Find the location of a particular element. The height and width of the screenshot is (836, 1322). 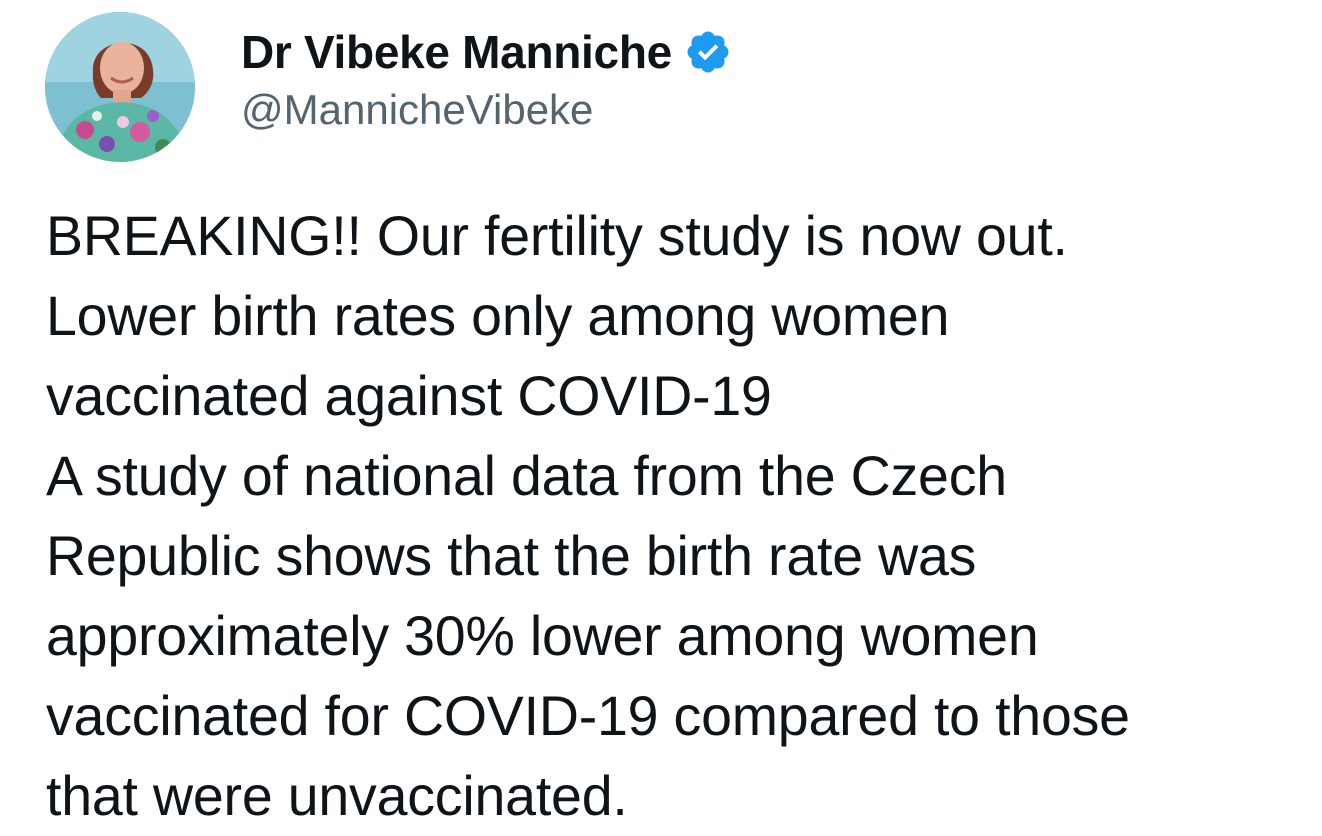

author-display-name: Dr Vibeke Manniche is located at coordinates (456, 52).